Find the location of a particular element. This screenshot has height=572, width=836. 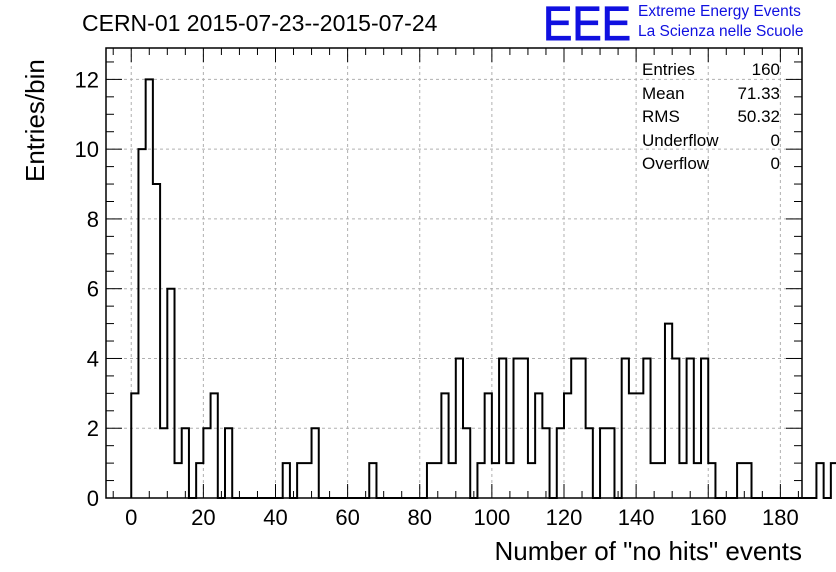

stat-value: 50.32 is located at coordinates (758, 116).